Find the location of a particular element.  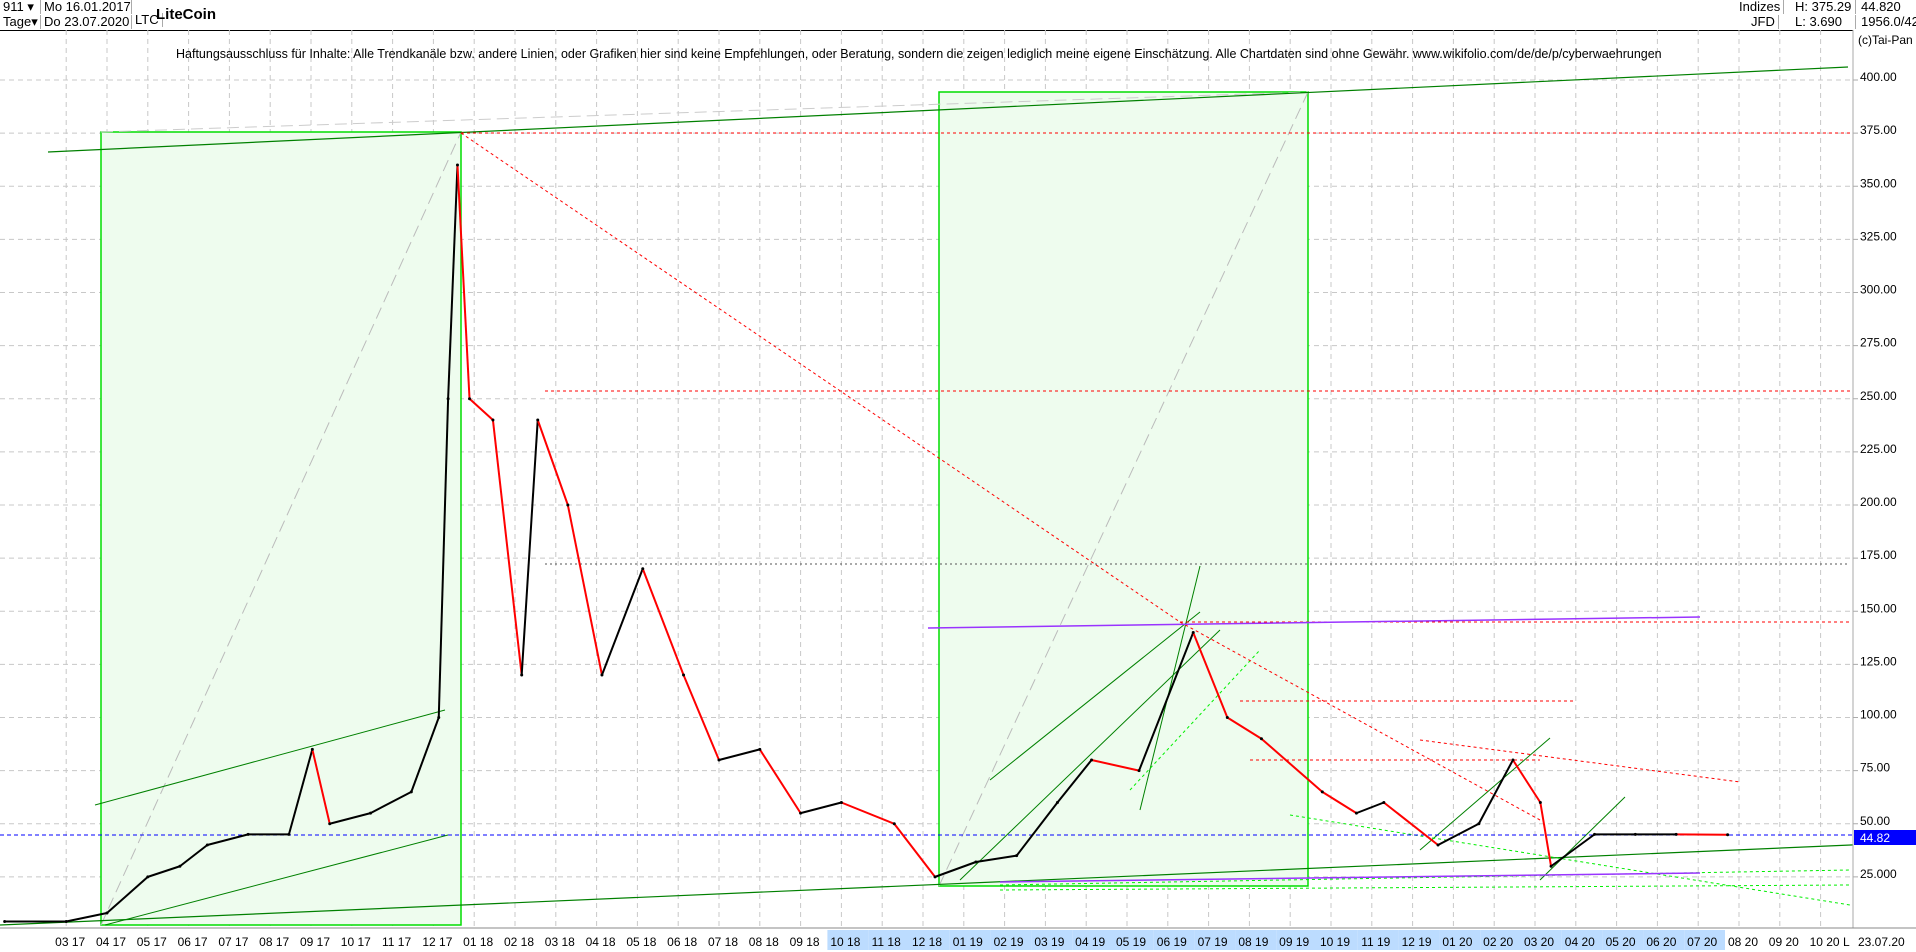

x-tick-label: 08 18 is located at coordinates (764, 942).